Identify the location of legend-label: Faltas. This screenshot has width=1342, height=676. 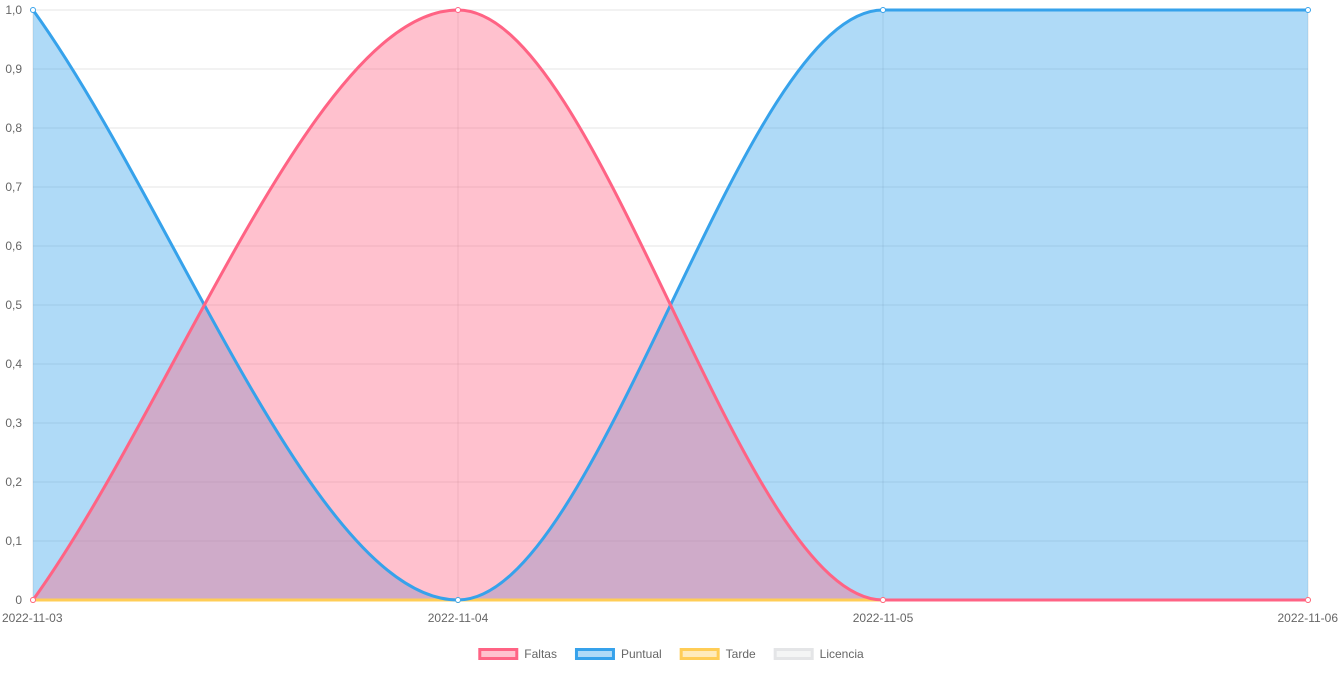
(540, 654).